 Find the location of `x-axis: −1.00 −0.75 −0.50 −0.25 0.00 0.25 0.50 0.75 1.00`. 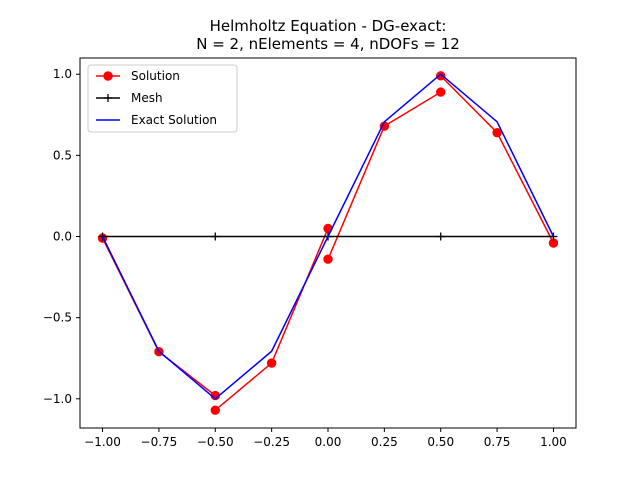

x-axis: −1.00 −0.75 −0.50 −0.25 0.00 0.25 0.50 0.75 1.00 is located at coordinates (325, 438).